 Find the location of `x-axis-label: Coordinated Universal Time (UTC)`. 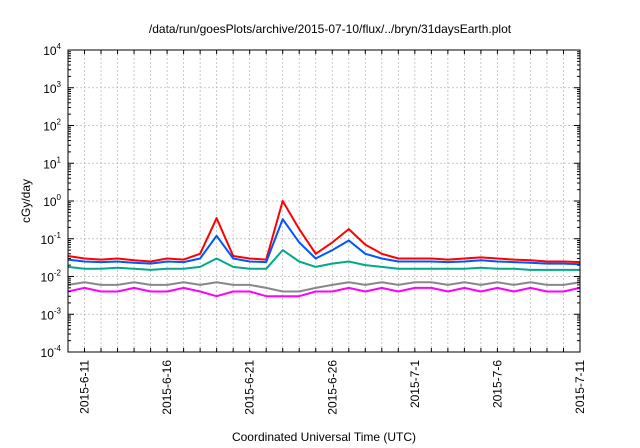

x-axis-label: Coordinated Universal Time (UTC) is located at coordinates (324, 437).